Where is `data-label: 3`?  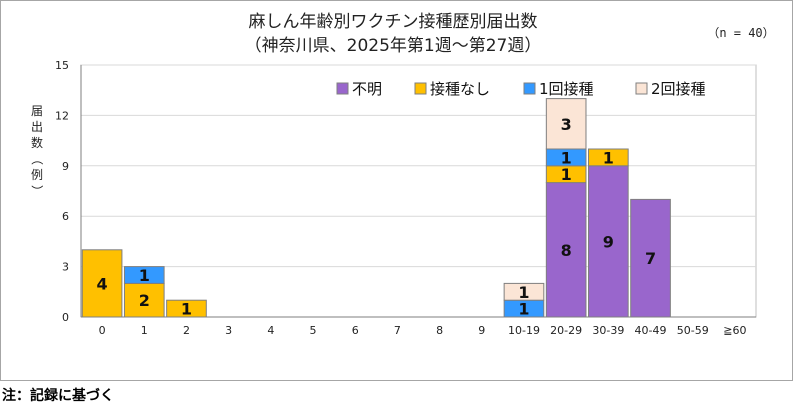 data-label: 3 is located at coordinates (566, 124).